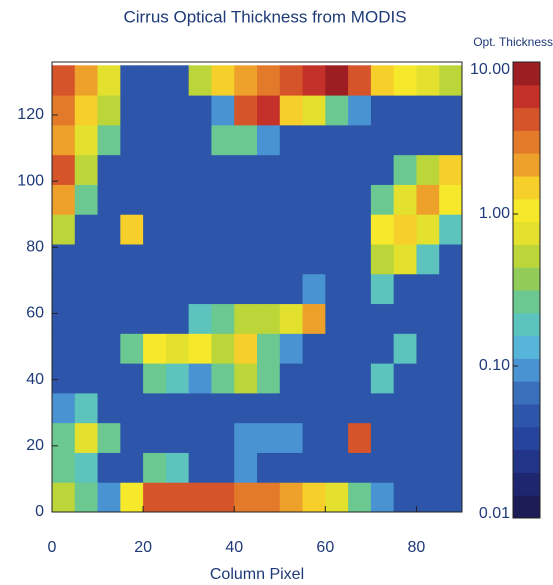  I want to click on x-tick-label: 80, so click(417, 547).